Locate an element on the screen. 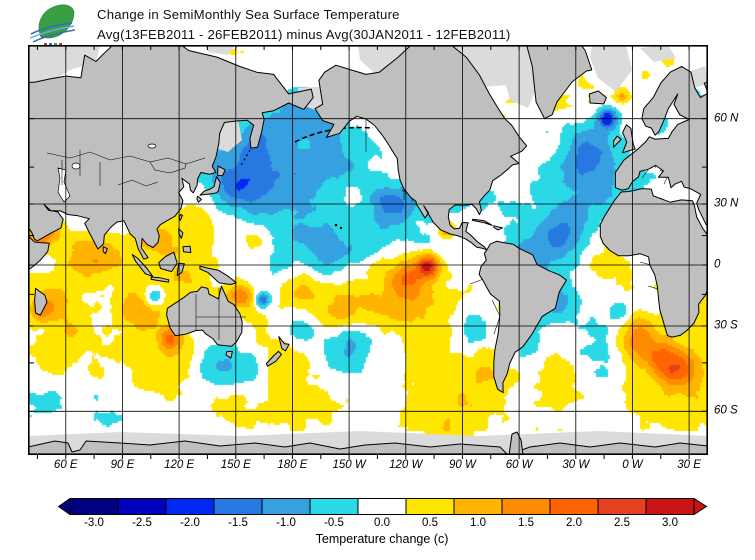 The width and height of the screenshot is (755, 560). lon-label: 120 E is located at coordinates (179, 465).